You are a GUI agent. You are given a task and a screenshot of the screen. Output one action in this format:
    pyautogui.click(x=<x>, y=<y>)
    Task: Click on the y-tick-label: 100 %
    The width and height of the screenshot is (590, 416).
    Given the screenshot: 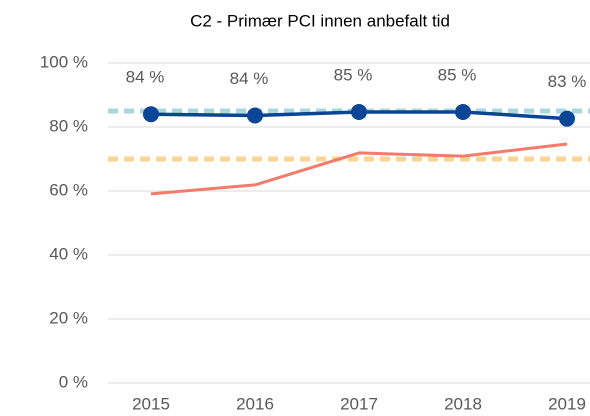 What is the action you would take?
    pyautogui.click(x=64, y=61)
    